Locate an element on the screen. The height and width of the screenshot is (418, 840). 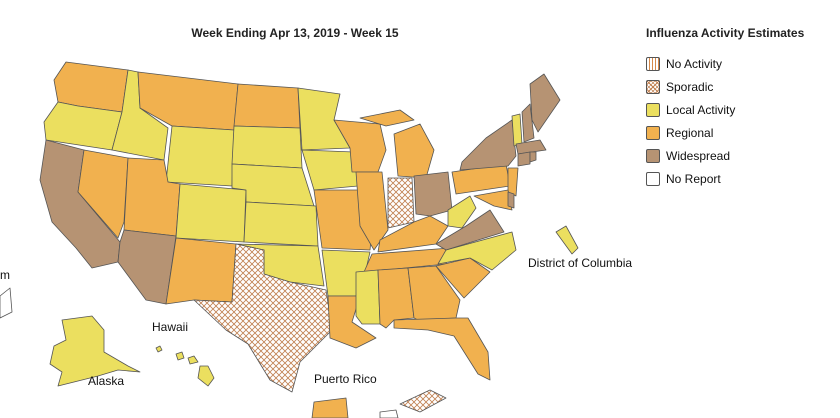
state-nevada is located at coordinates (103, 194).